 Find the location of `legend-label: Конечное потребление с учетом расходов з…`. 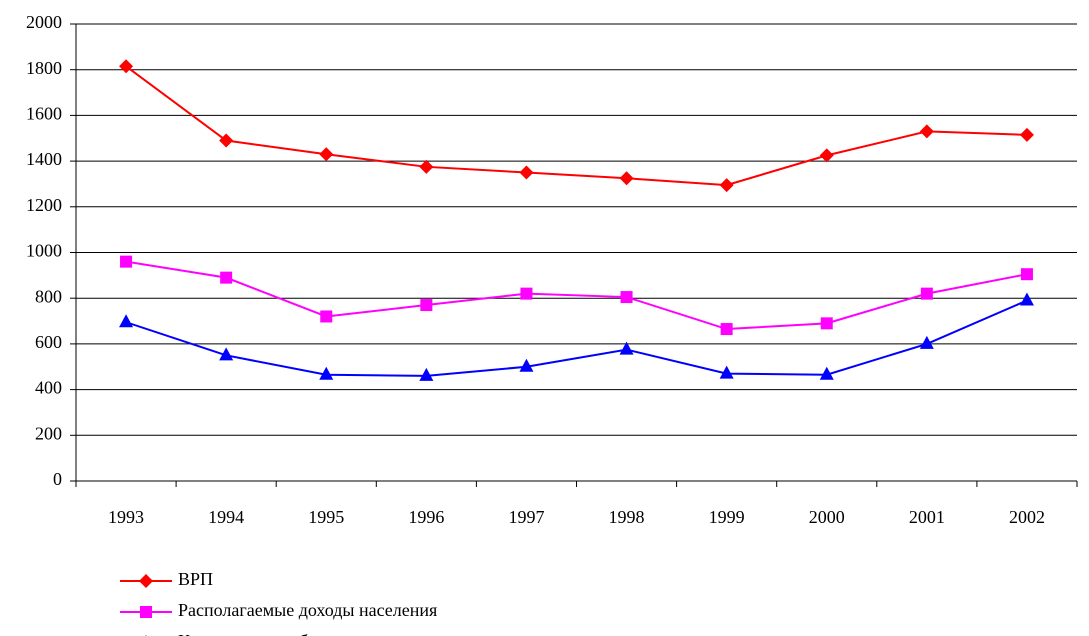

legend-label: Конечное потребление с учетом расходов з… is located at coordinates (422, 633).